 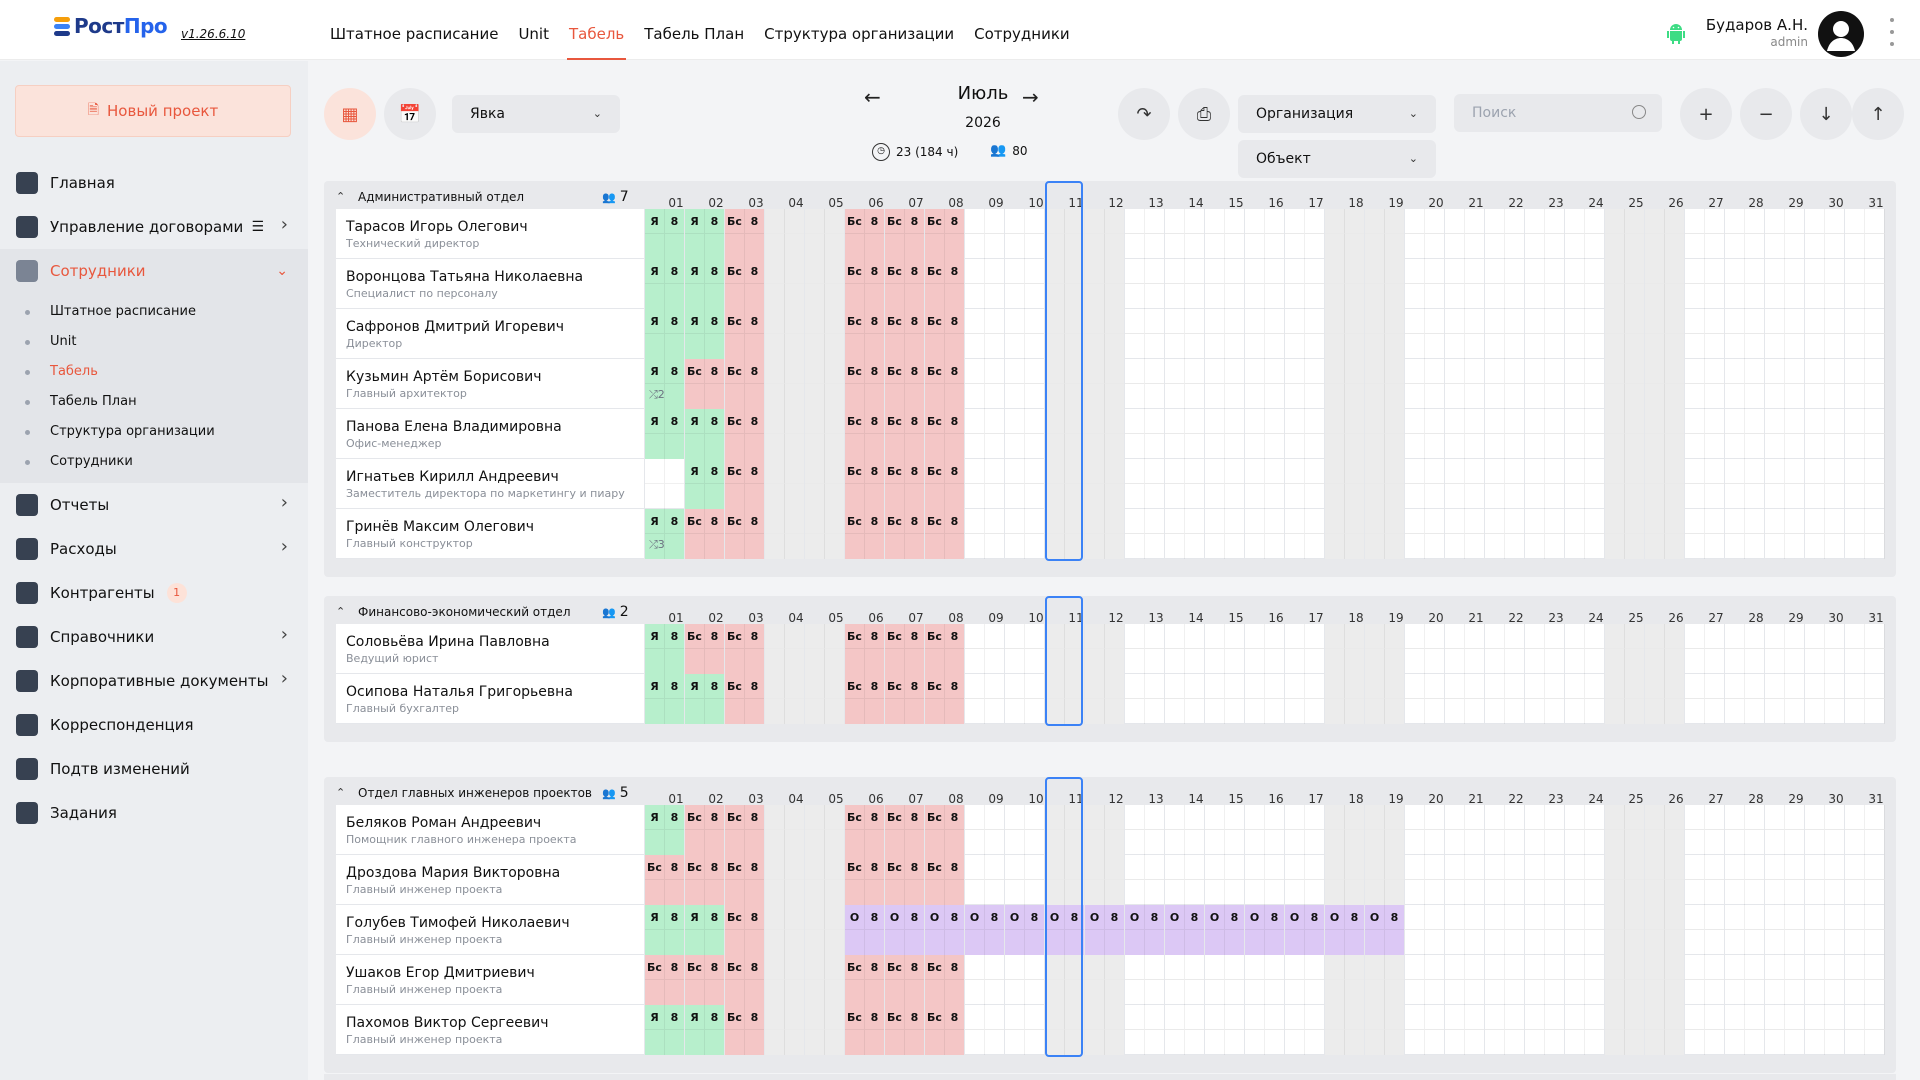 I want to click on collapse-caret-icon: ⌃, so click(x=341, y=196).